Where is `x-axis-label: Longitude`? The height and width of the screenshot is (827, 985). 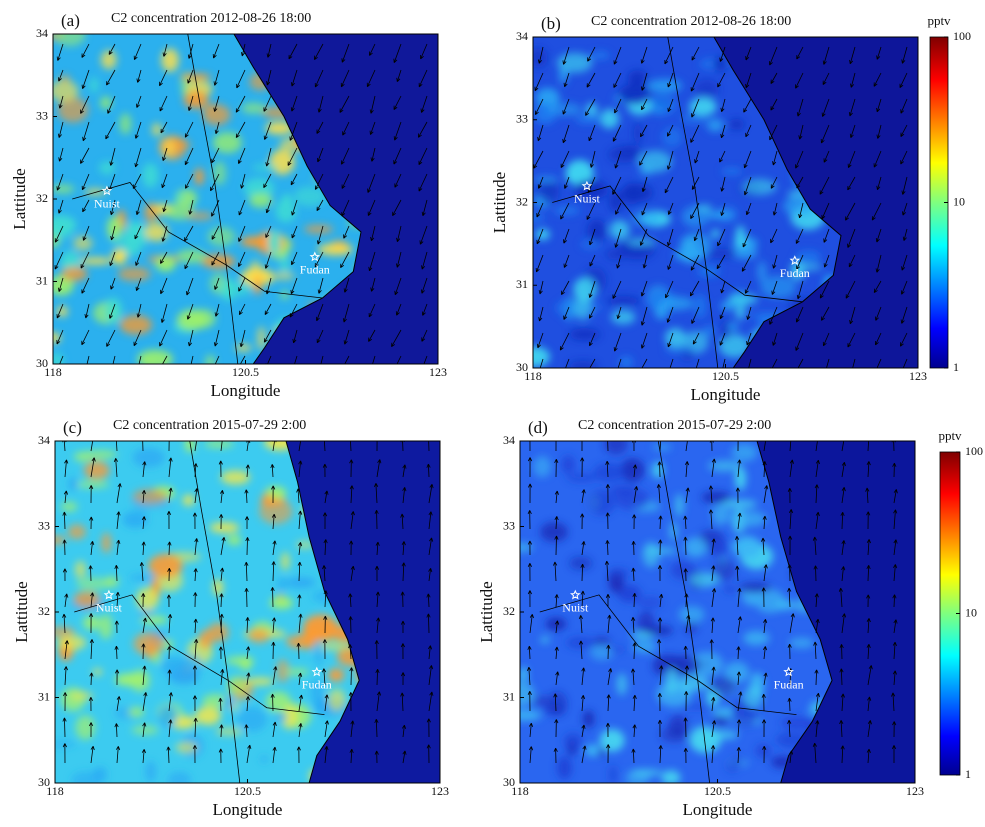
x-axis-label: Longitude is located at coordinates (726, 394).